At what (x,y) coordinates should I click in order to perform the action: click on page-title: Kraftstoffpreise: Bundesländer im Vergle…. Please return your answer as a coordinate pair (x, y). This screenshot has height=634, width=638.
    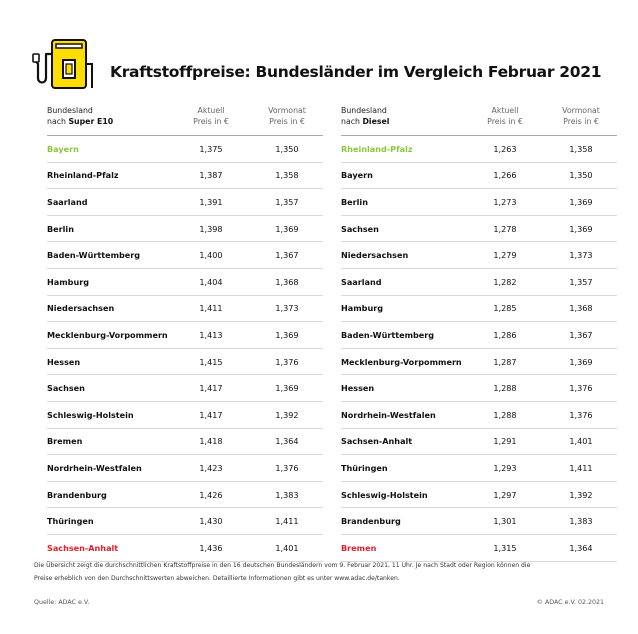
    Looking at the image, I should click on (356, 72).